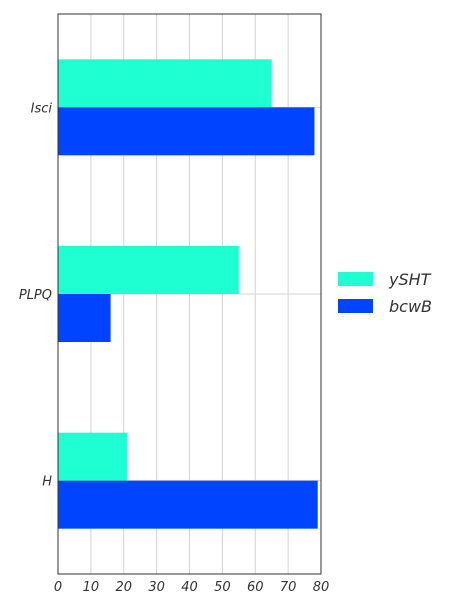  What do you see at coordinates (186, 131) in the screenshot?
I see `bar-bcwB-Isci` at bounding box center [186, 131].